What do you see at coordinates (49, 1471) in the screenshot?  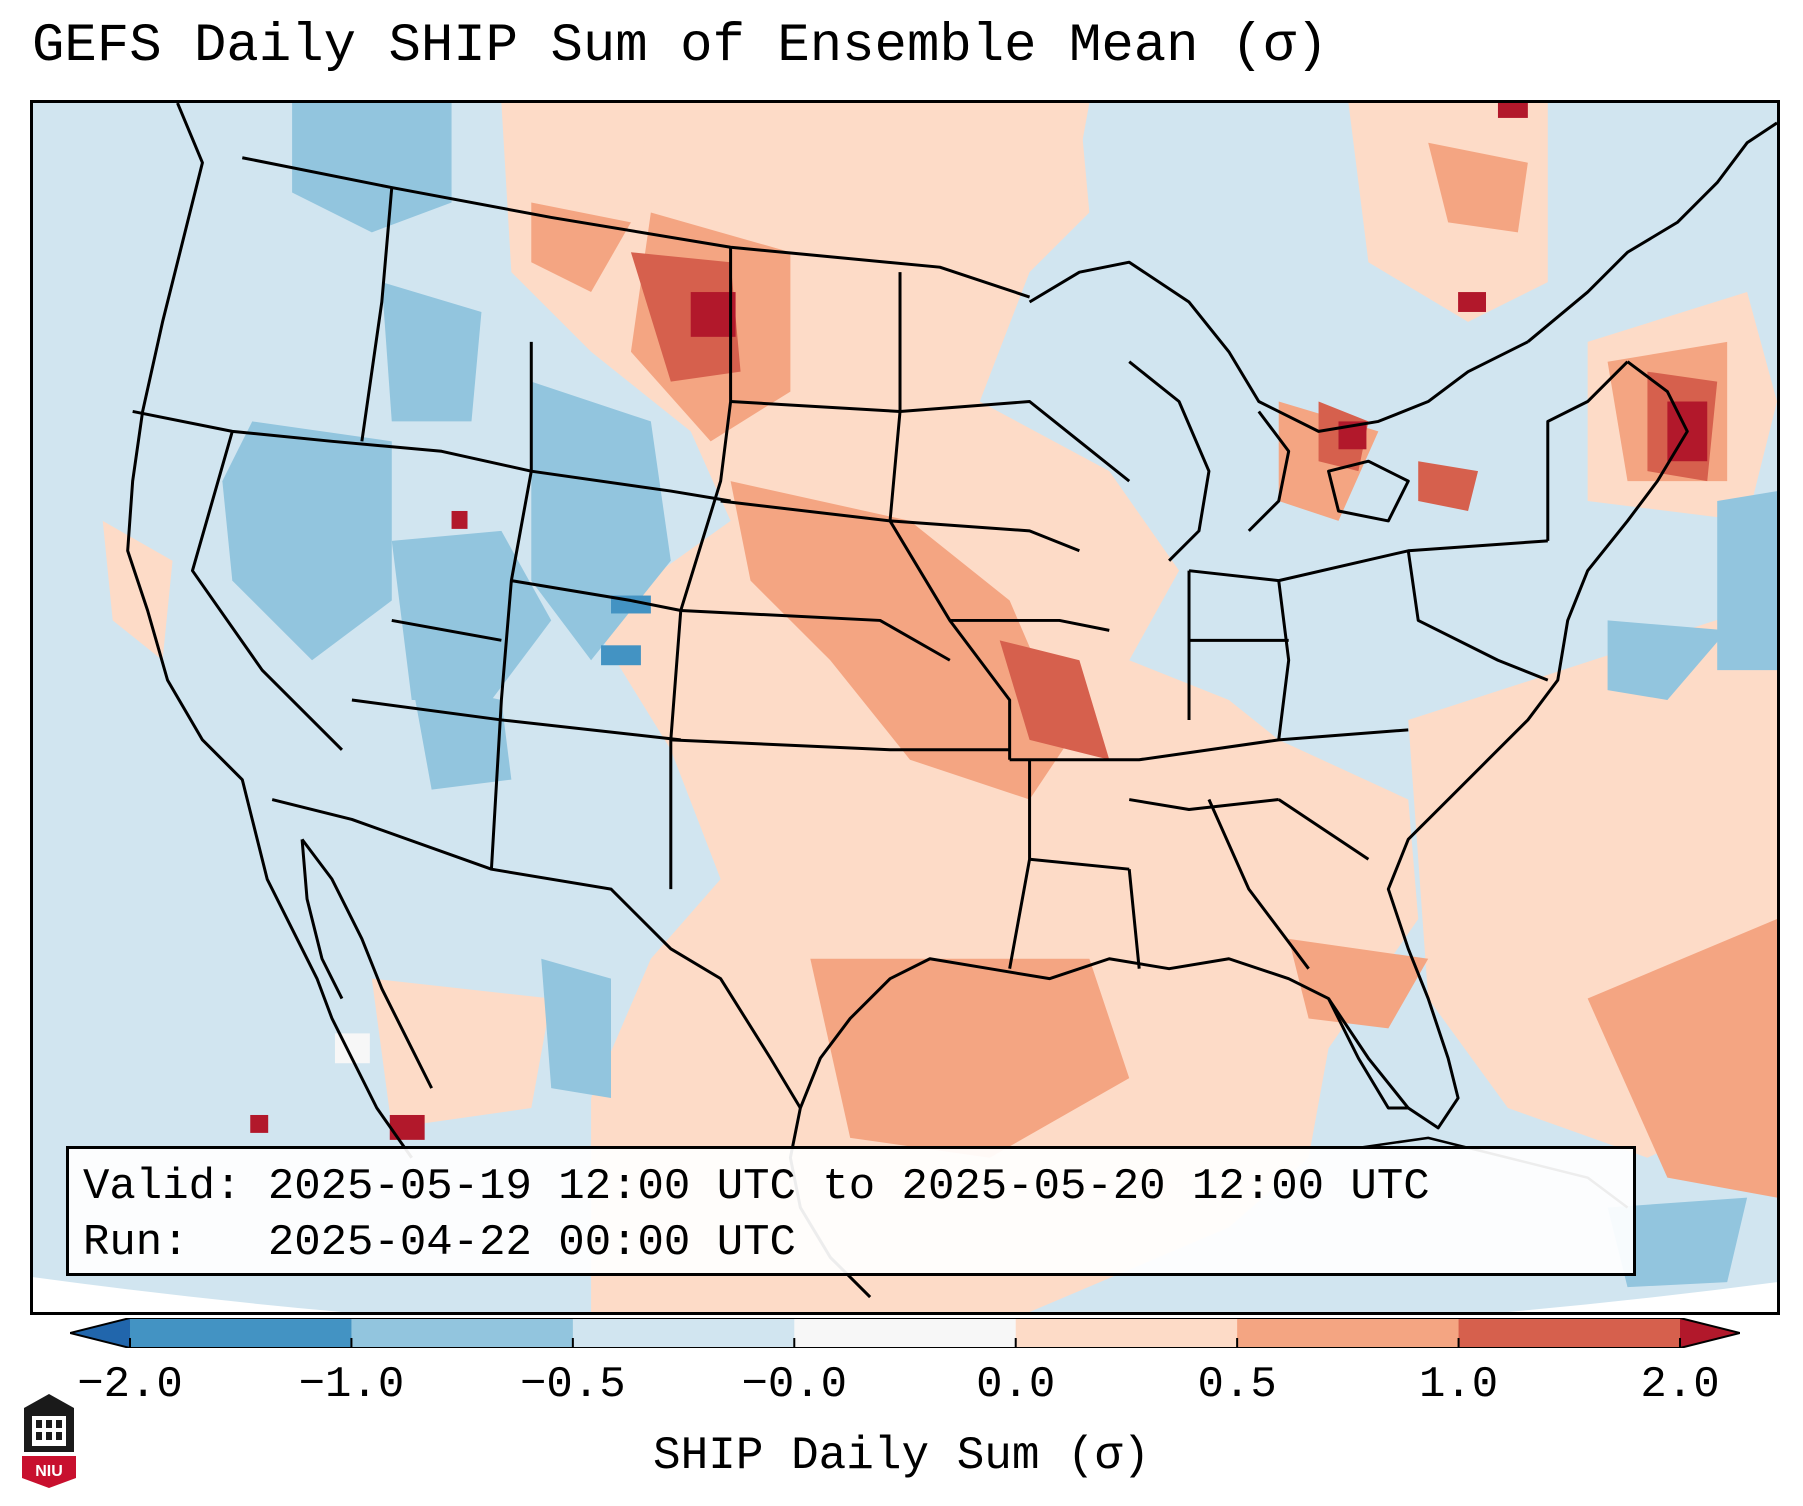 I see `logo-text: NIU` at bounding box center [49, 1471].